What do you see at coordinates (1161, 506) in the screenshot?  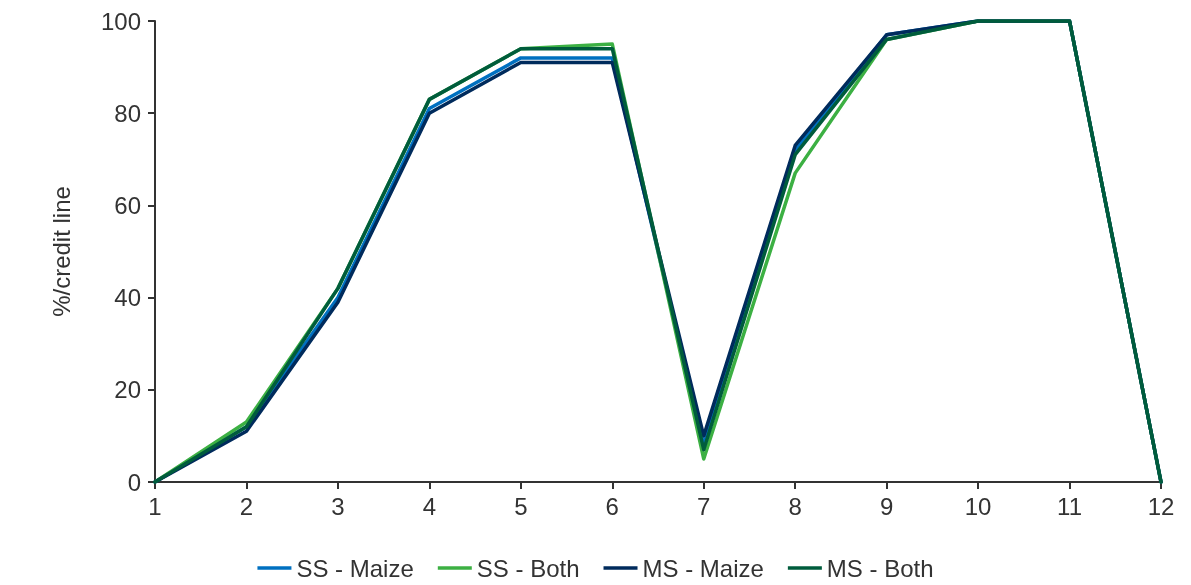 I see `x-tick-label: 12` at bounding box center [1161, 506].